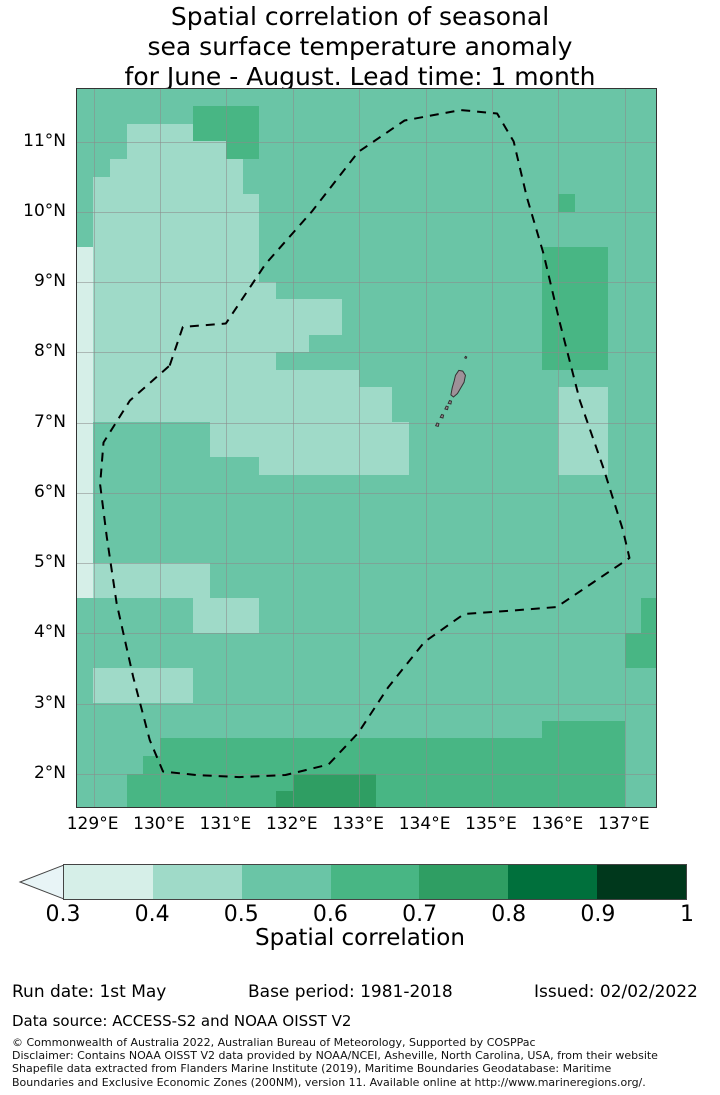 This screenshot has height=1095, width=720. Describe the element at coordinates (360, 76) in the screenshot. I see `title-line-3: for June - August. Lead time: 1 month` at that location.